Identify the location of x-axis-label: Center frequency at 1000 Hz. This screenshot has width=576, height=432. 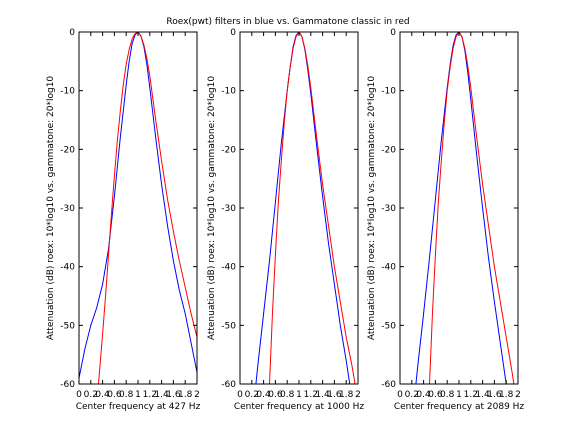
(299, 407).